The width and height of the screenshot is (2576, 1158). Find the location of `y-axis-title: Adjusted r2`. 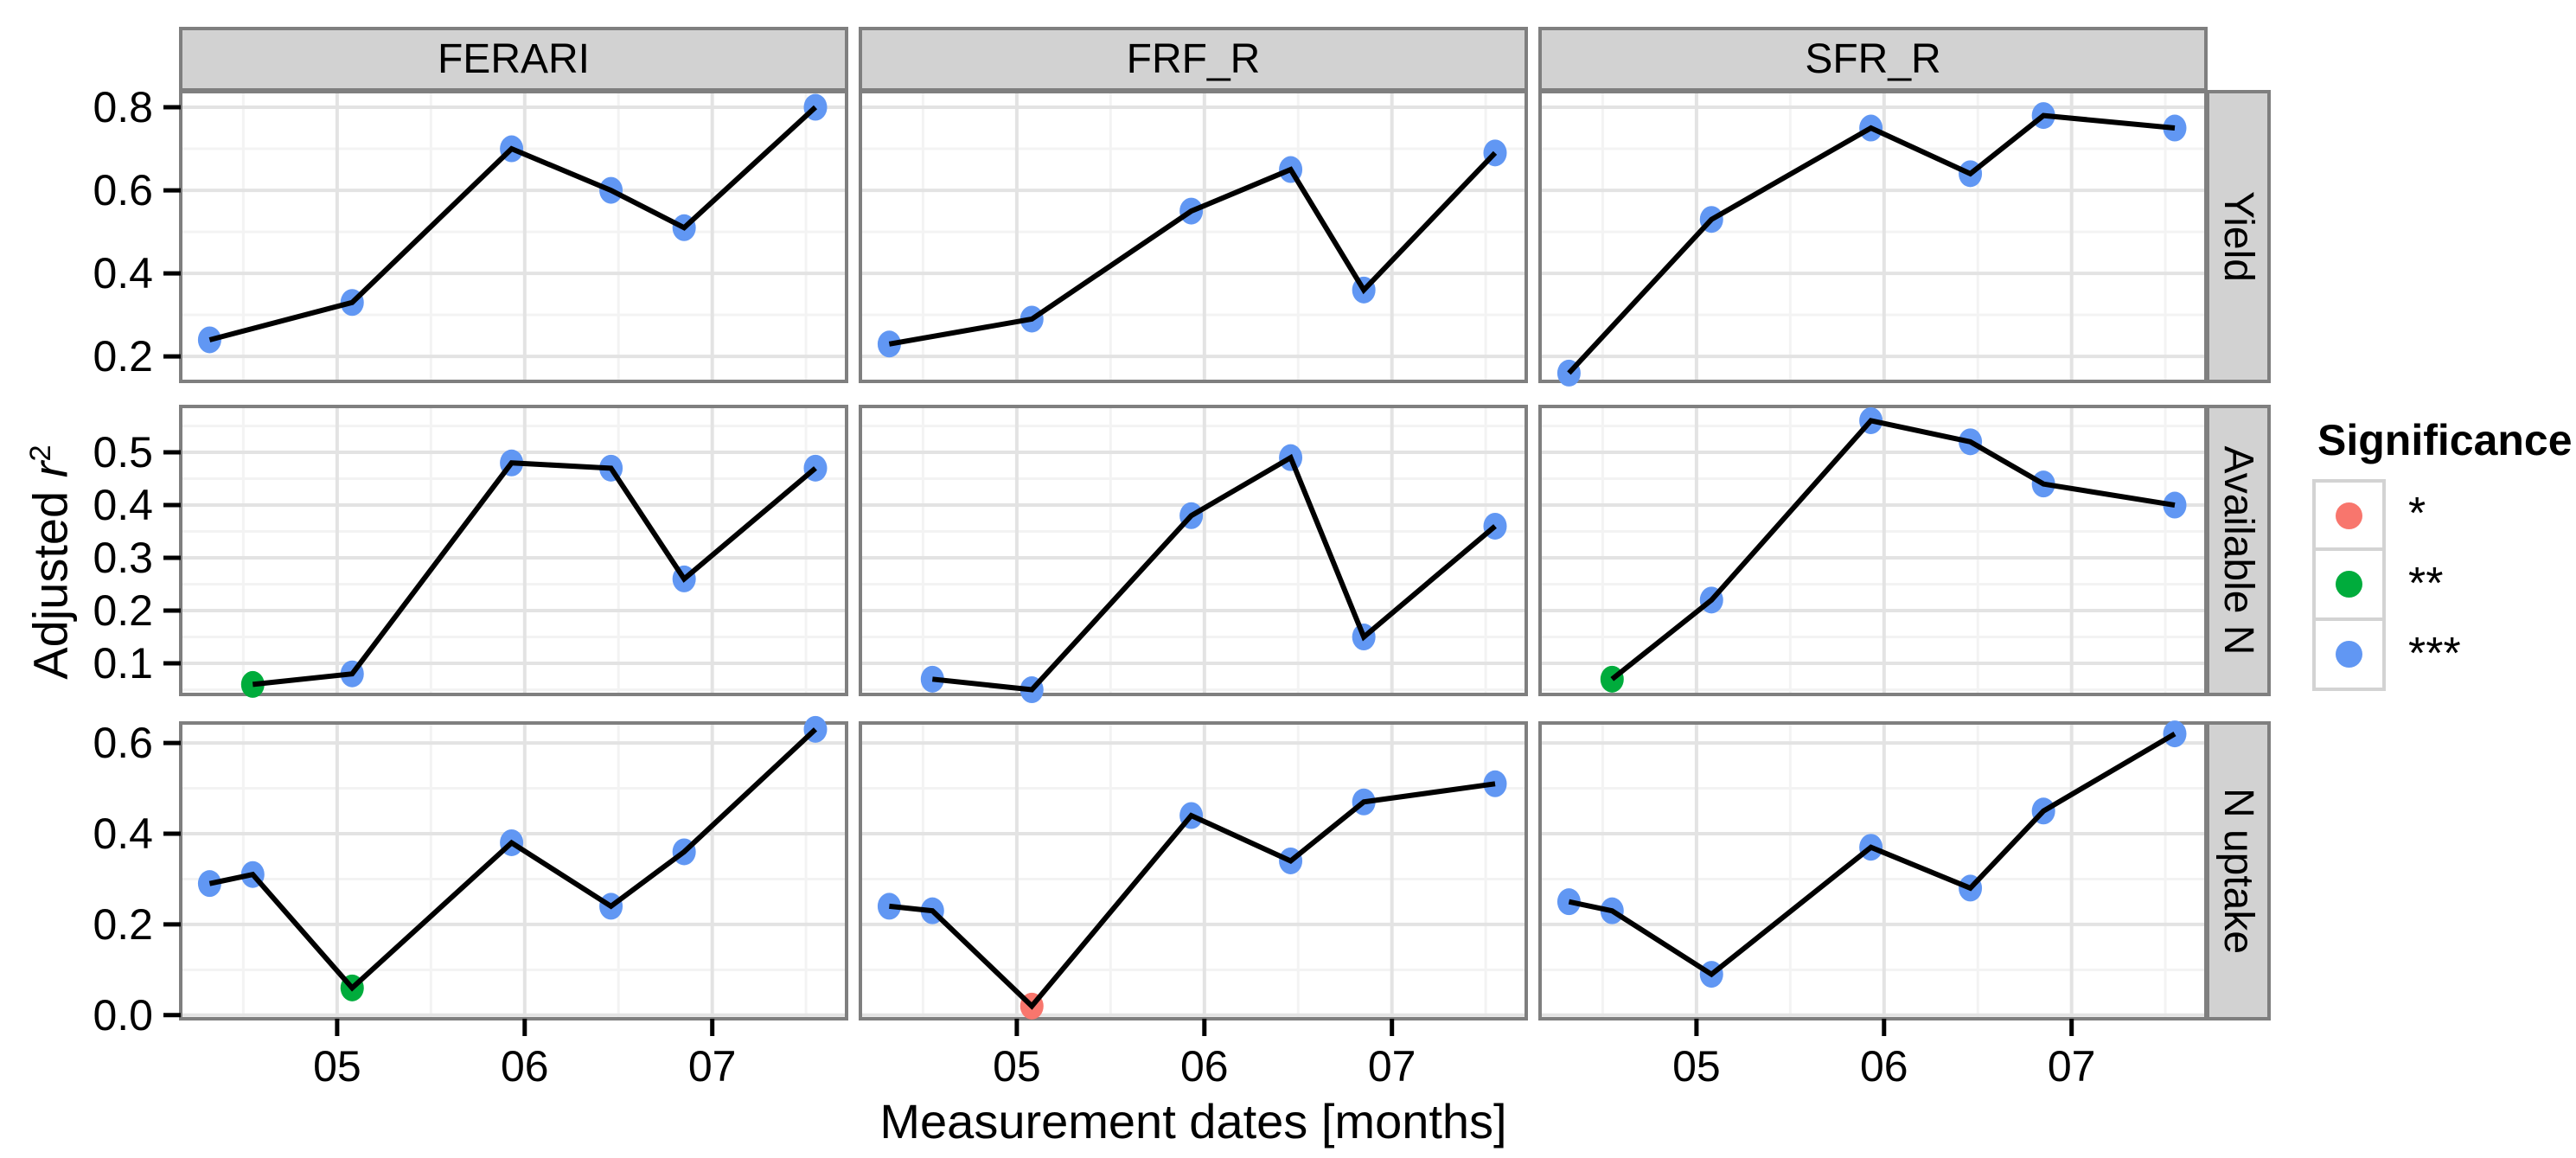

y-axis-title: Adjusted r2 is located at coordinates (51, 562).